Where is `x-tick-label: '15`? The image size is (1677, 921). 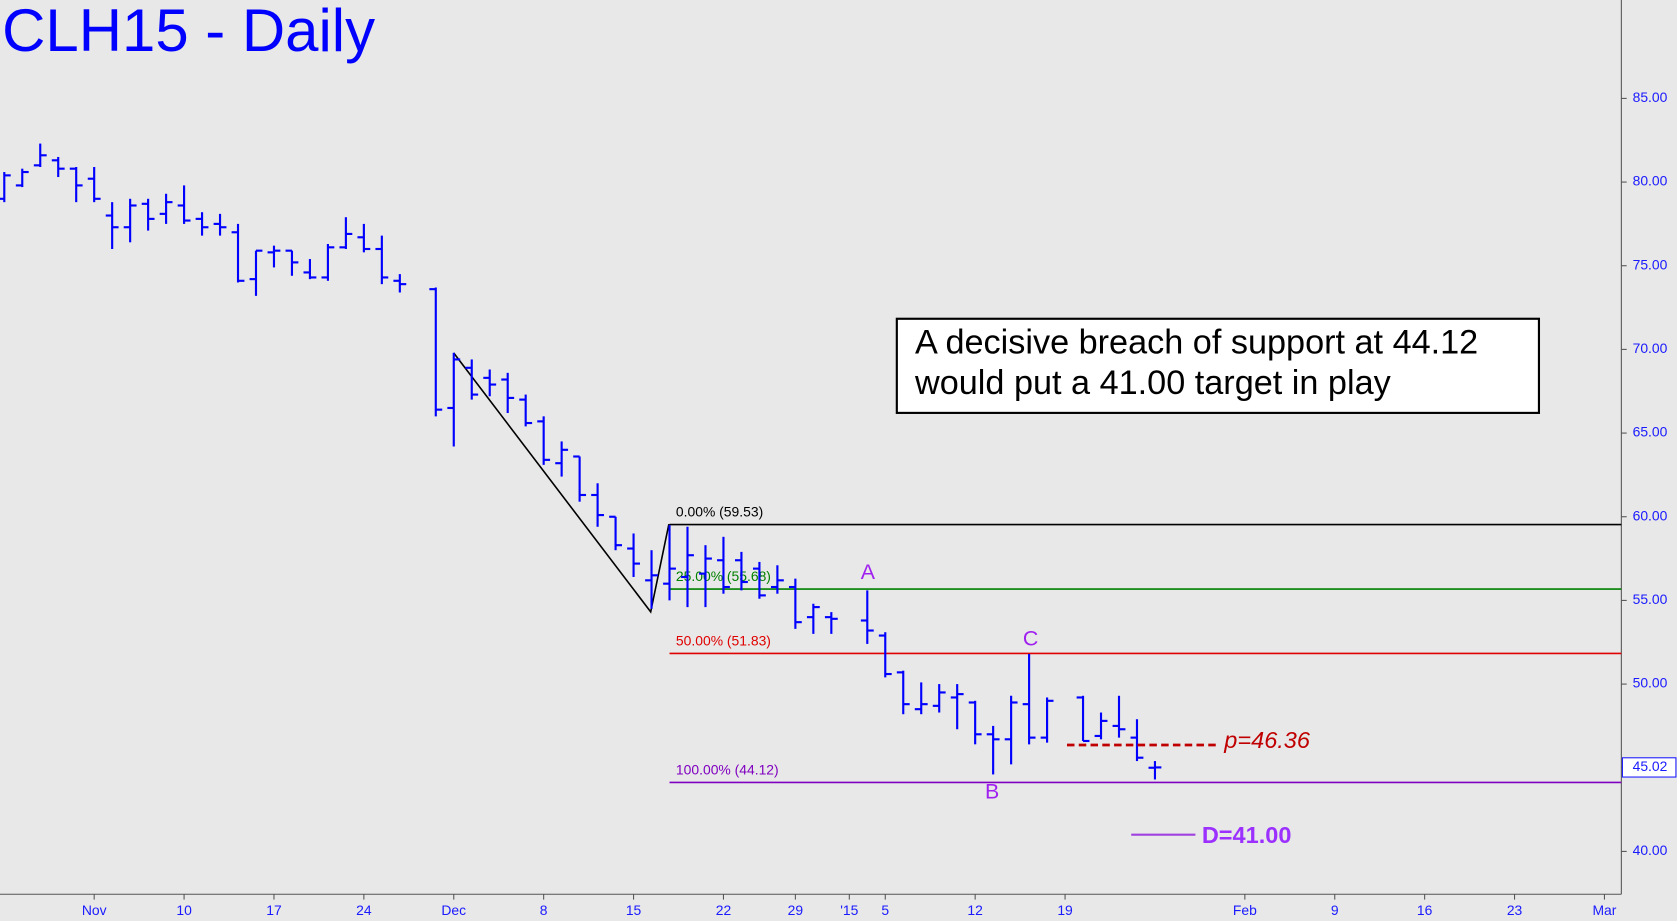 x-tick-label: '15 is located at coordinates (849, 910).